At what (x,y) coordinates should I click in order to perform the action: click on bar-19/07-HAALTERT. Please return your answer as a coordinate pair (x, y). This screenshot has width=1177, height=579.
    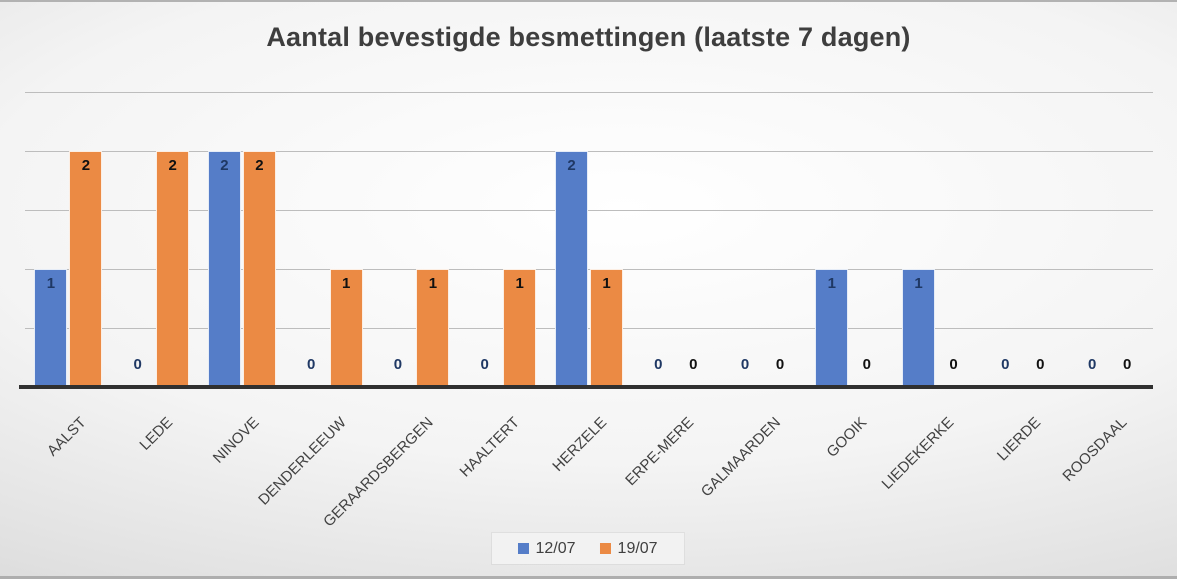
    Looking at the image, I should click on (520, 328).